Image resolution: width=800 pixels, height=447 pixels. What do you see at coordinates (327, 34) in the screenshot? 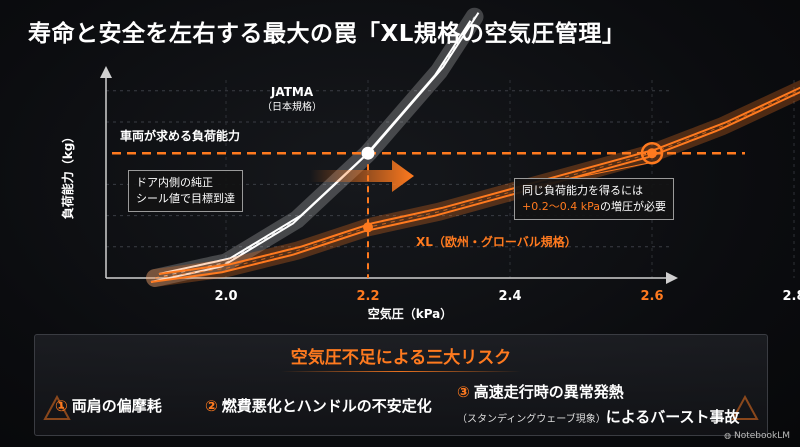
I see `page-title: 寿命と安全を左右する最大の罠「XL規格の空気圧管理」` at bounding box center [327, 34].